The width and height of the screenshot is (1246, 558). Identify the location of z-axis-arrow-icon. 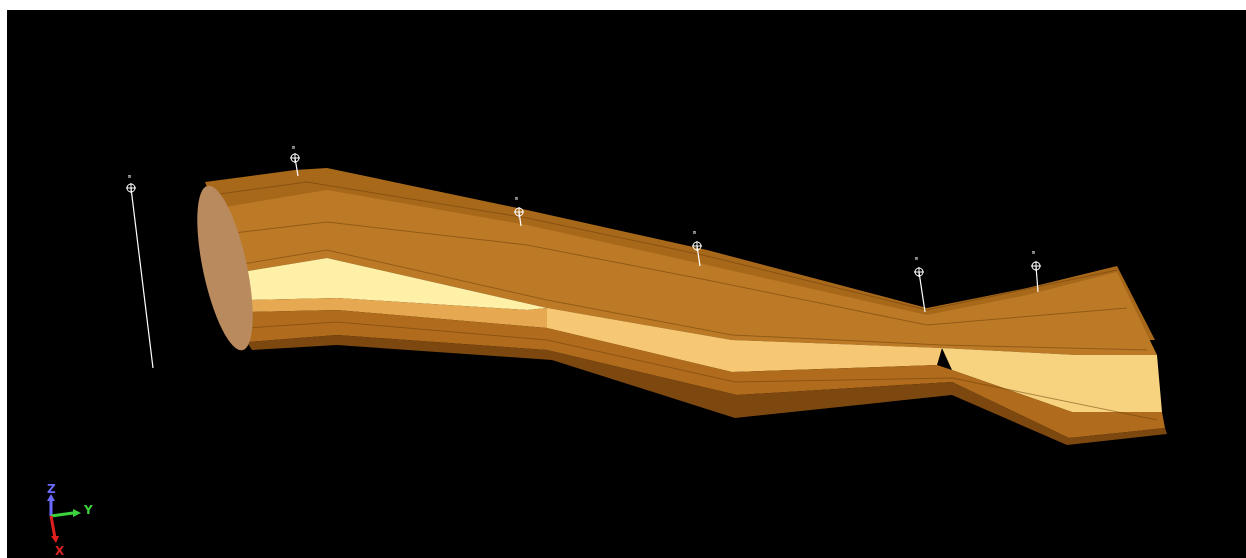
(51, 497).